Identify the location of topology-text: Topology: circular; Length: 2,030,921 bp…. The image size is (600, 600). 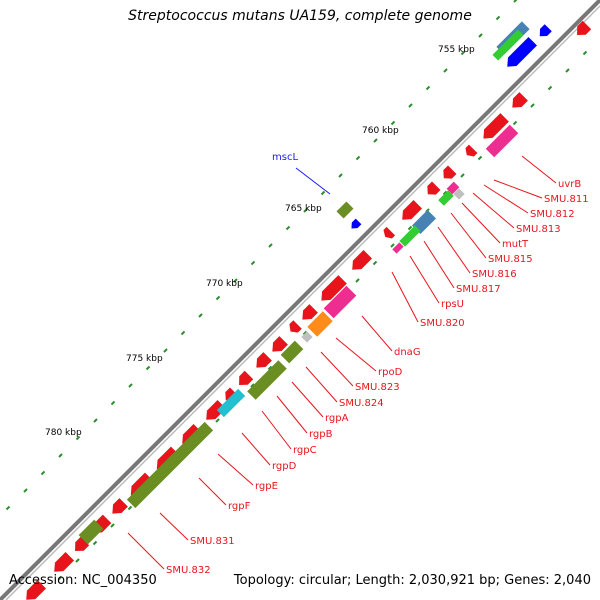
(412, 580).